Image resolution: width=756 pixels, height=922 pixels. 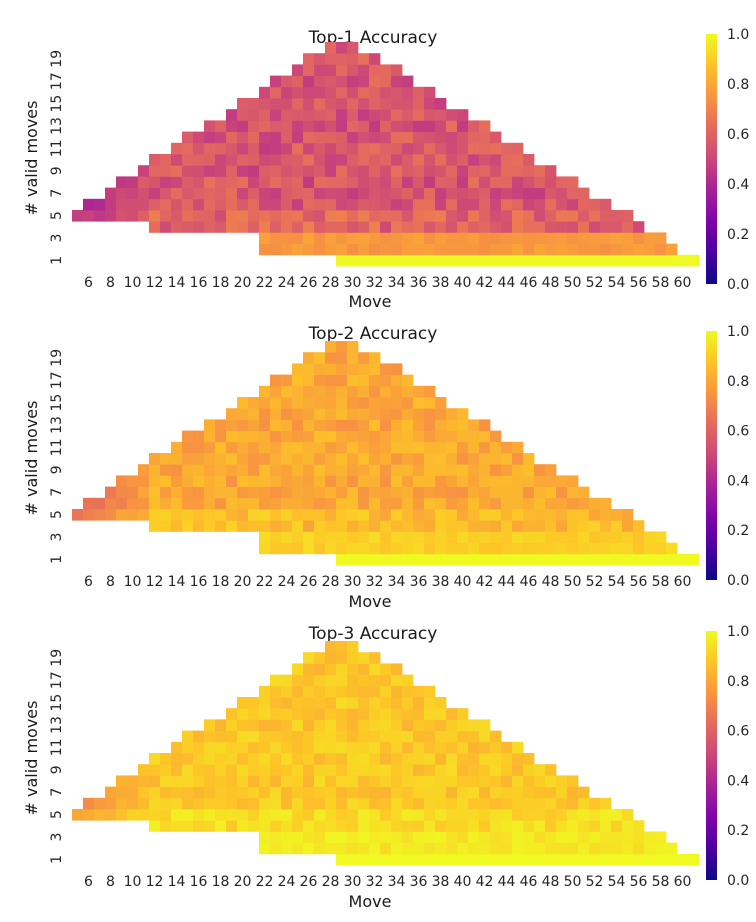 What do you see at coordinates (353, 882) in the screenshot?
I see `x-tick-label: 30` at bounding box center [353, 882].